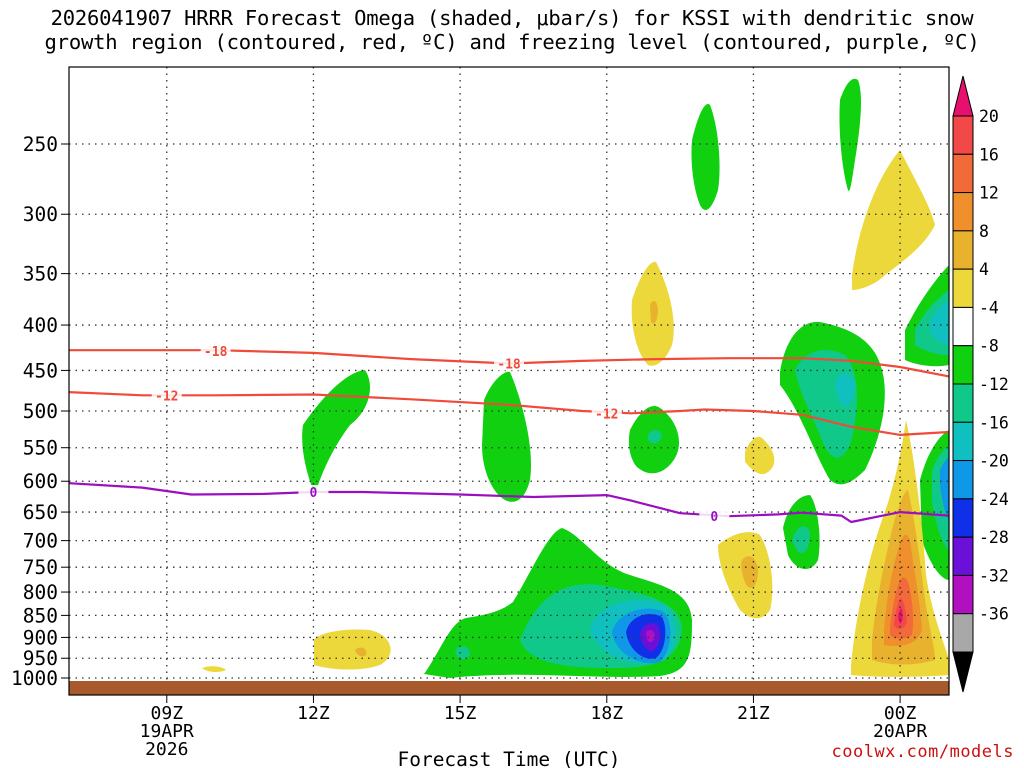  What do you see at coordinates (34, 678) in the screenshot?
I see `y-tick-label: 1000` at bounding box center [34, 678].